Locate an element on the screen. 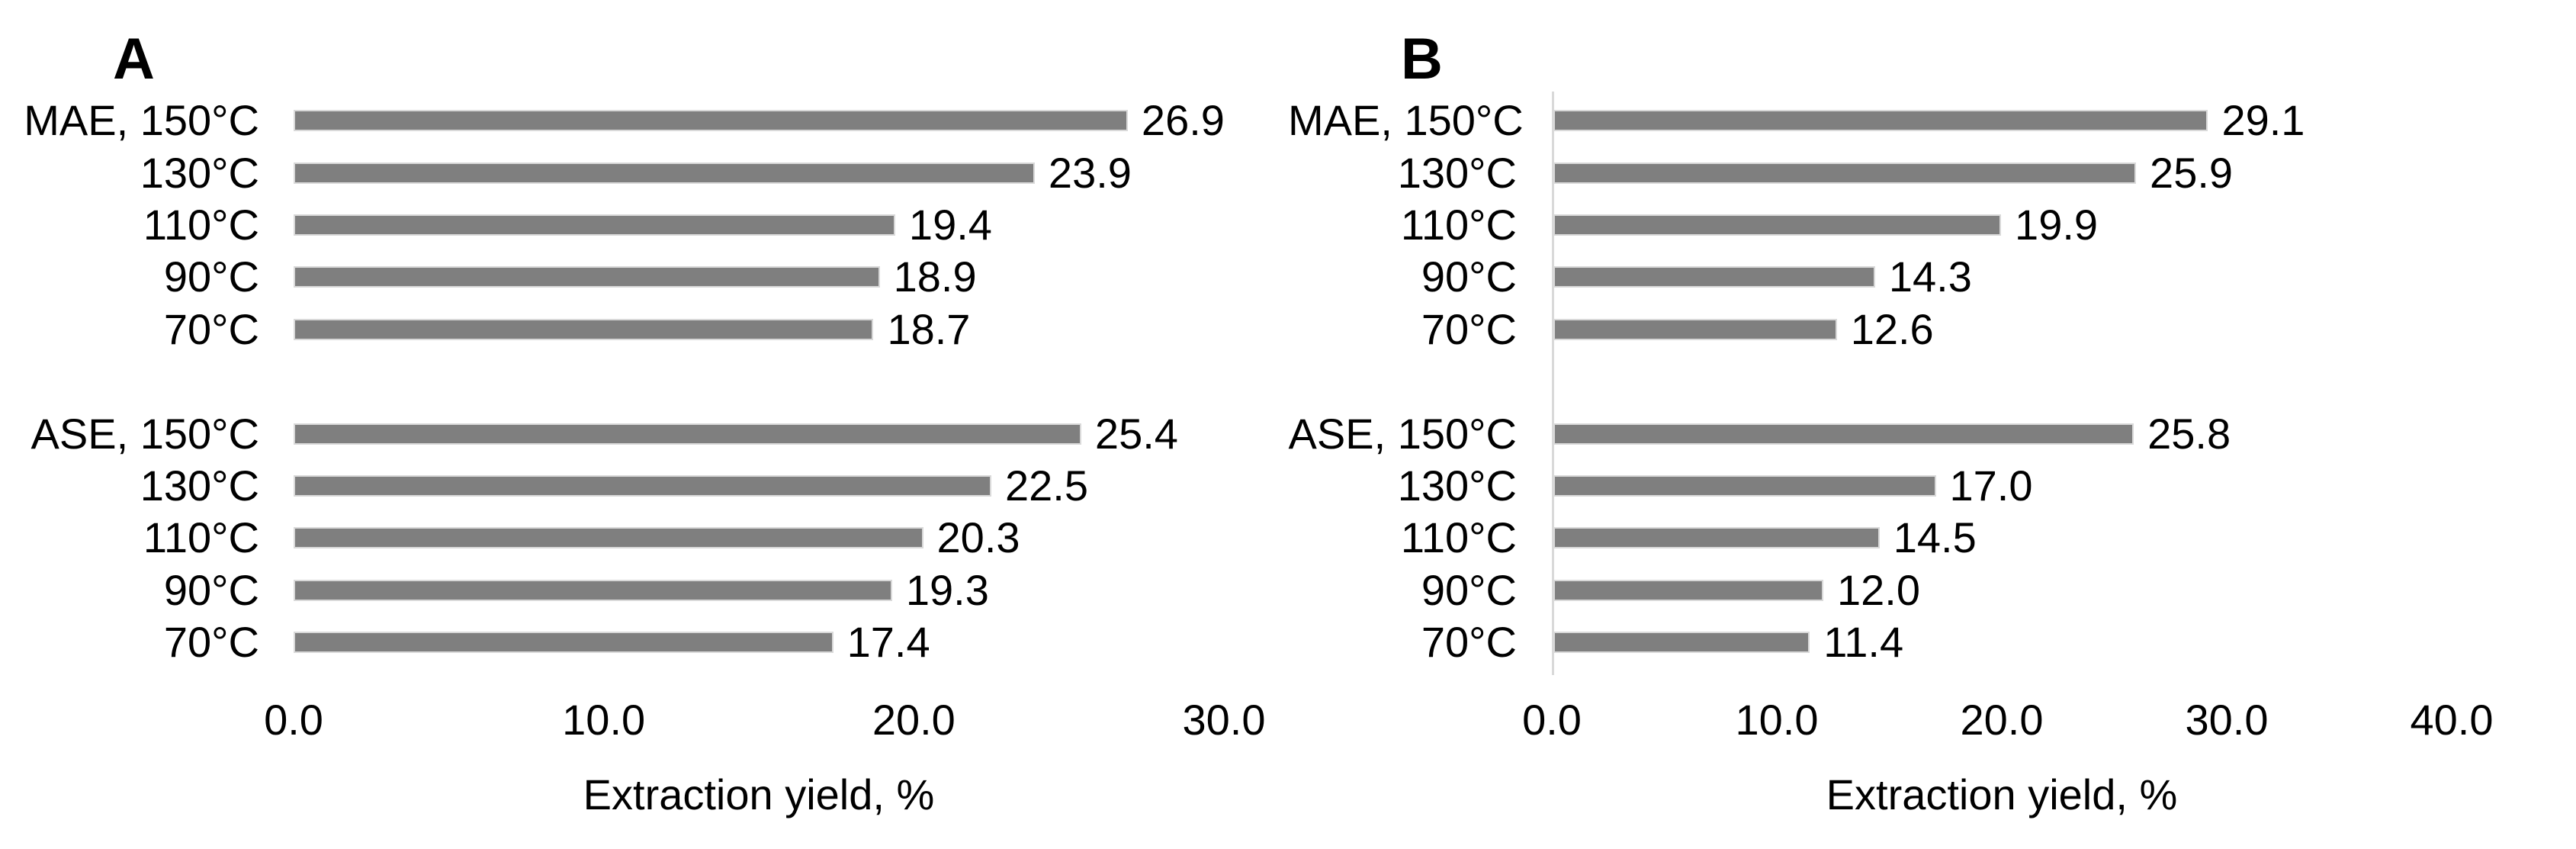 The height and width of the screenshot is (849, 2576). bar-track: 12.0 is located at coordinates (2003, 590).